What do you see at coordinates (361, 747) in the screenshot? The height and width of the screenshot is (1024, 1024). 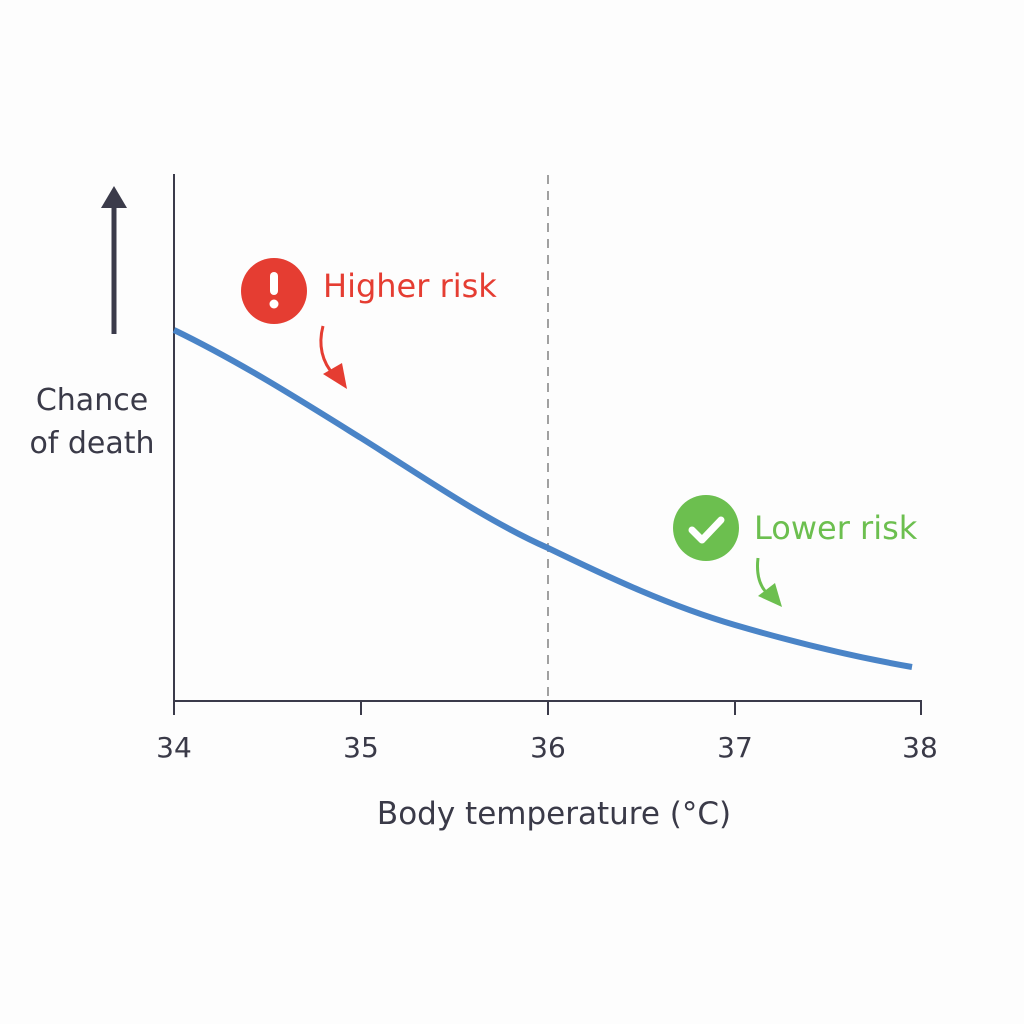 I see `x-tick-35: 35` at bounding box center [361, 747].